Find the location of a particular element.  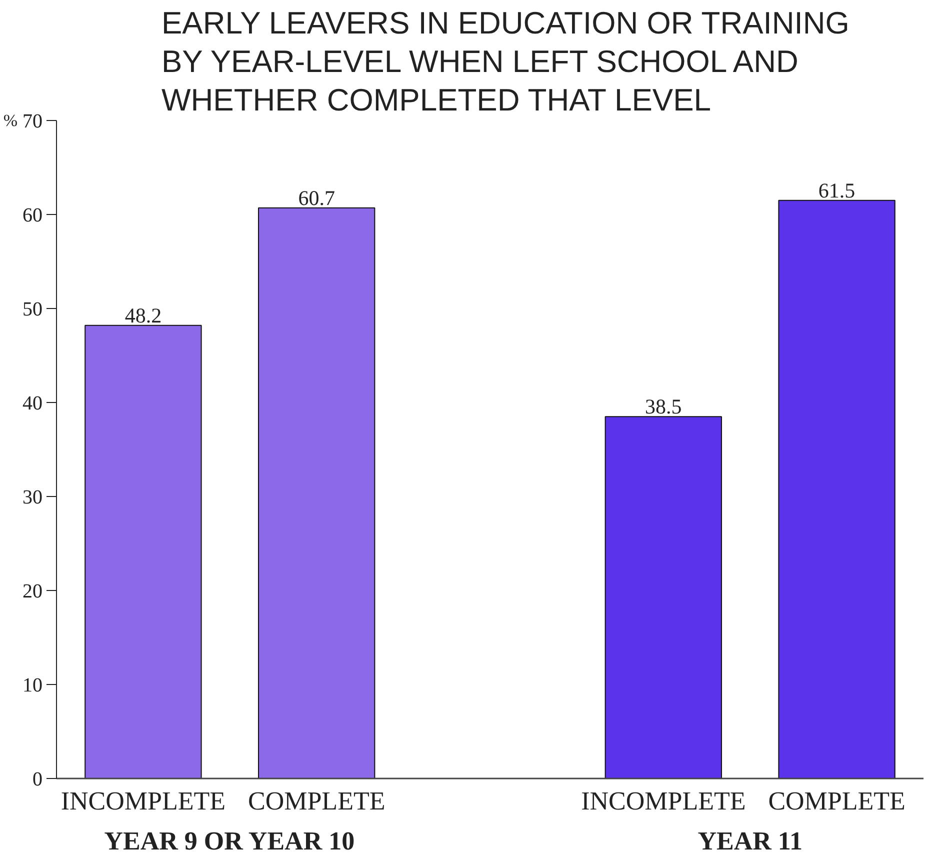

series-label: YEAR 9 OR YEAR 10 is located at coordinates (229, 841).